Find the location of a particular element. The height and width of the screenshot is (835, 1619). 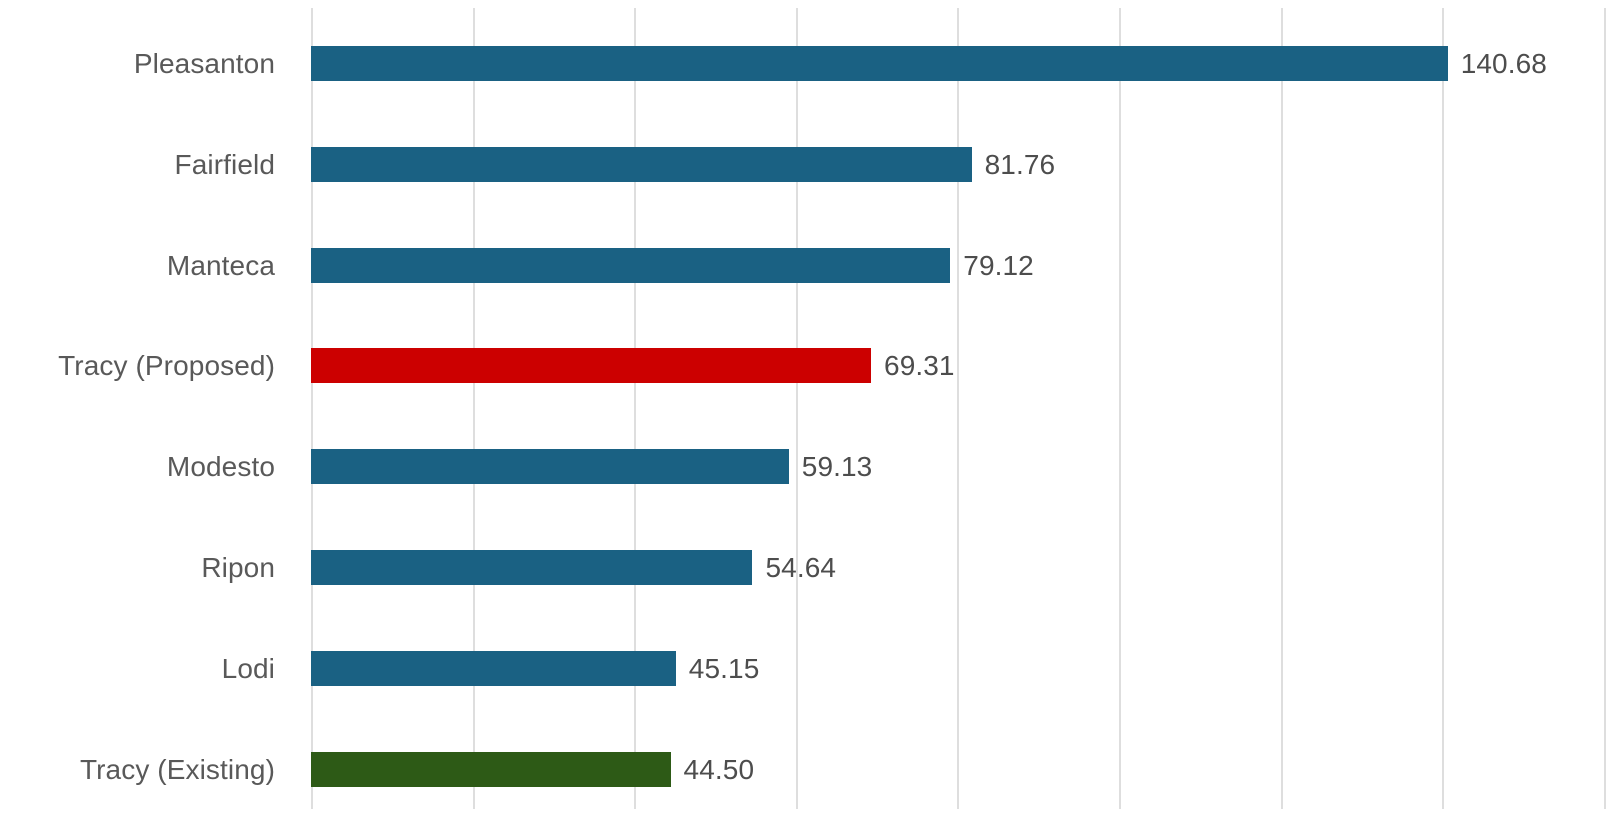

bar-lodi is located at coordinates (493, 668).